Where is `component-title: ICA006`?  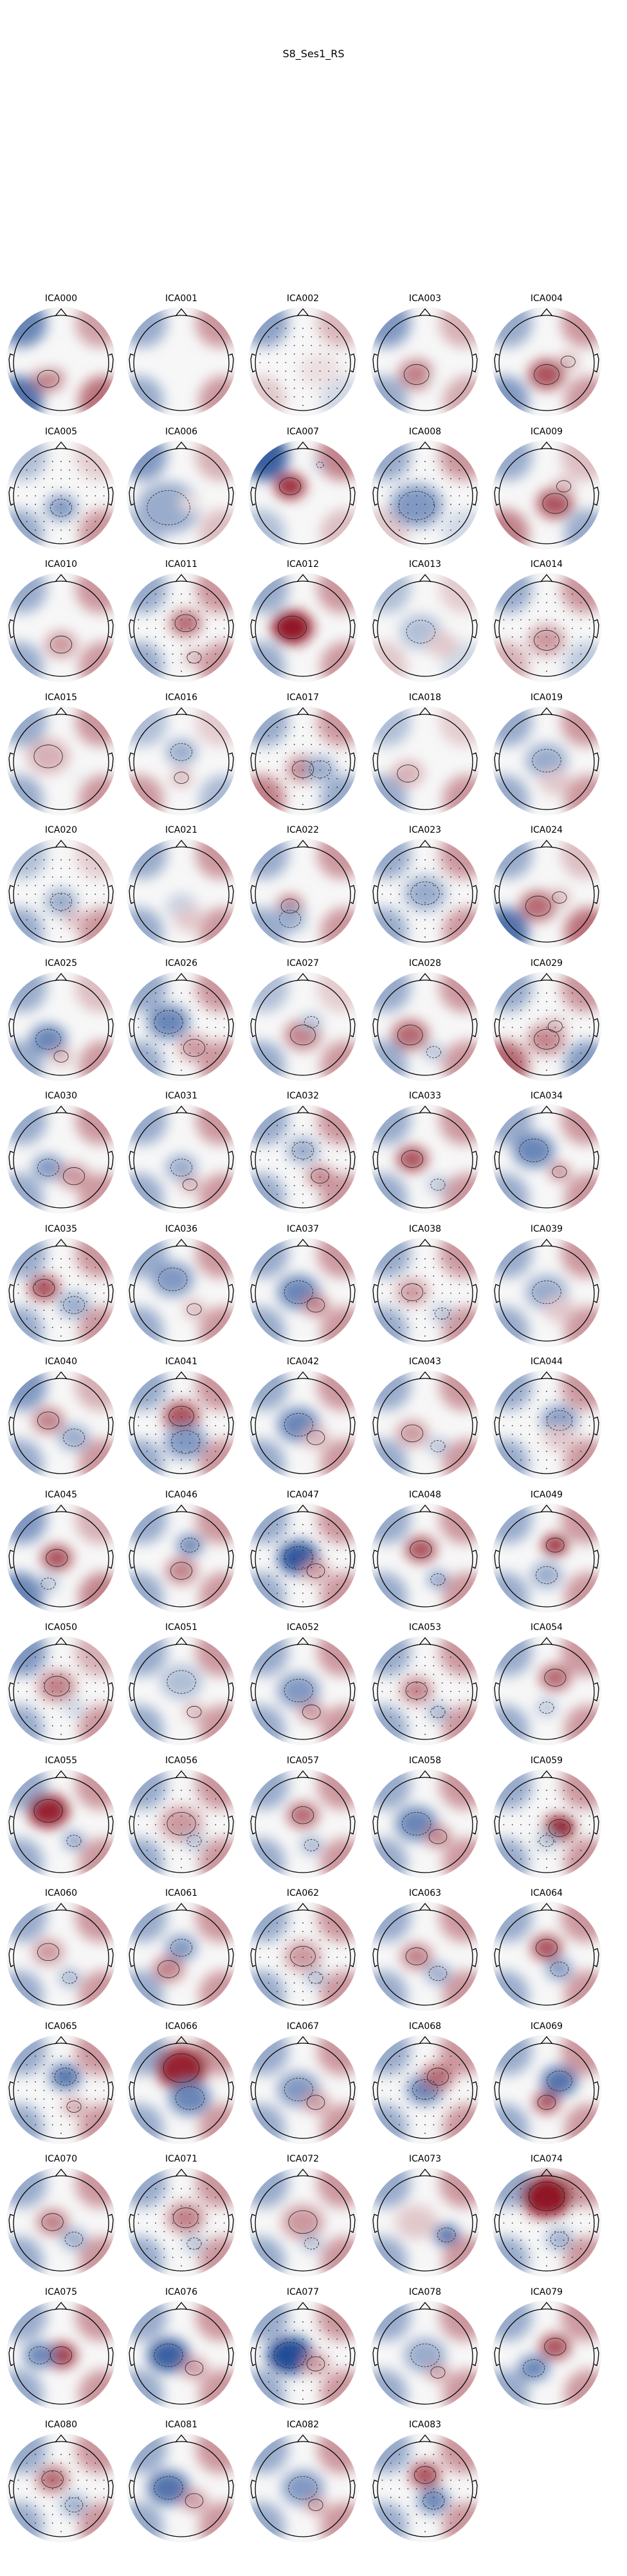 component-title: ICA006 is located at coordinates (182, 431).